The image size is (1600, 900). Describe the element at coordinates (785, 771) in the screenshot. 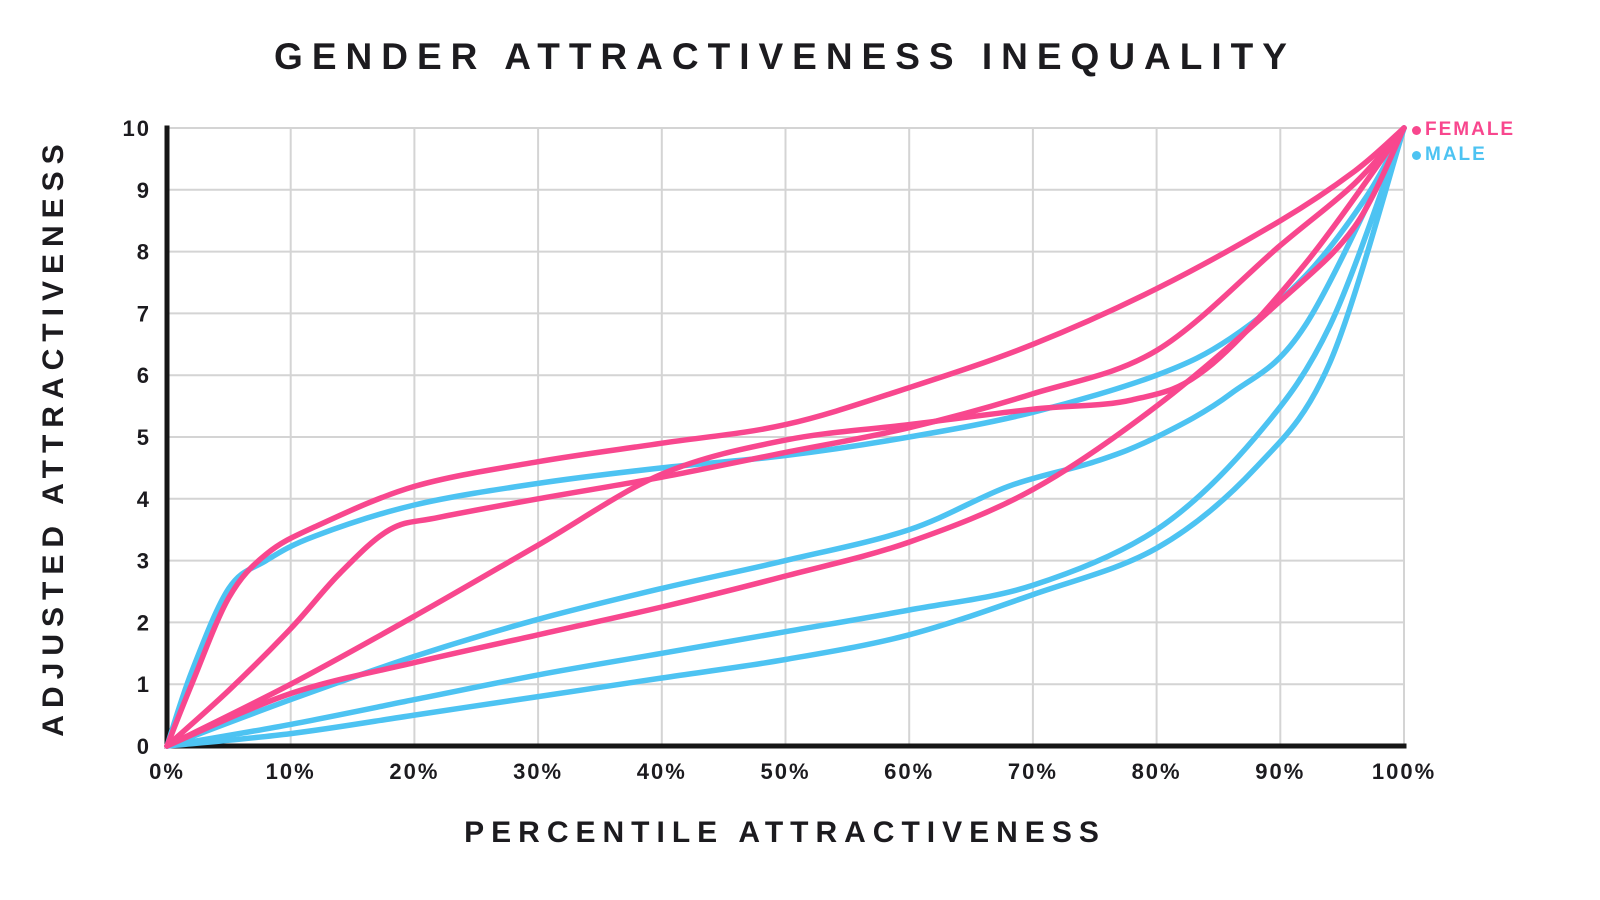

I see `x-tick-label: 50%` at that location.